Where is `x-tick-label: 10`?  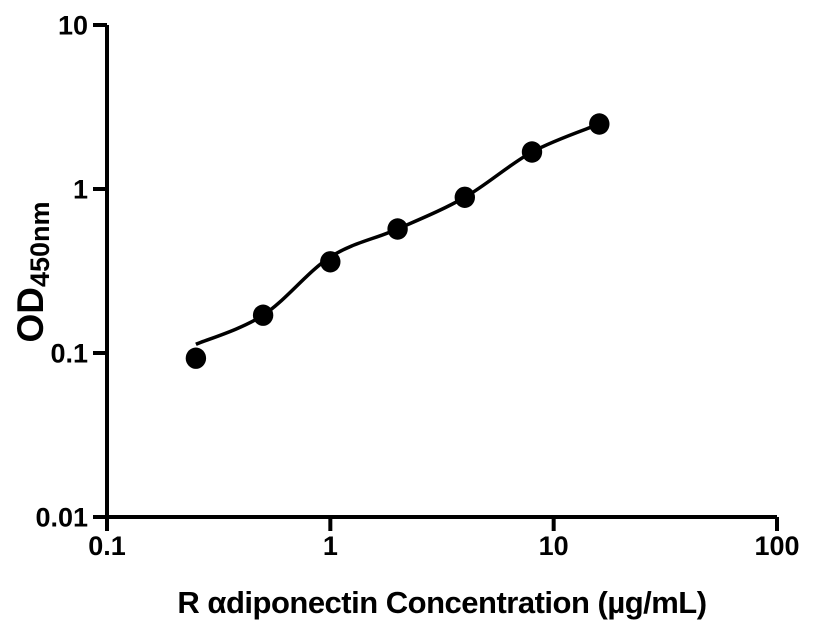 x-tick-label: 10 is located at coordinates (554, 546).